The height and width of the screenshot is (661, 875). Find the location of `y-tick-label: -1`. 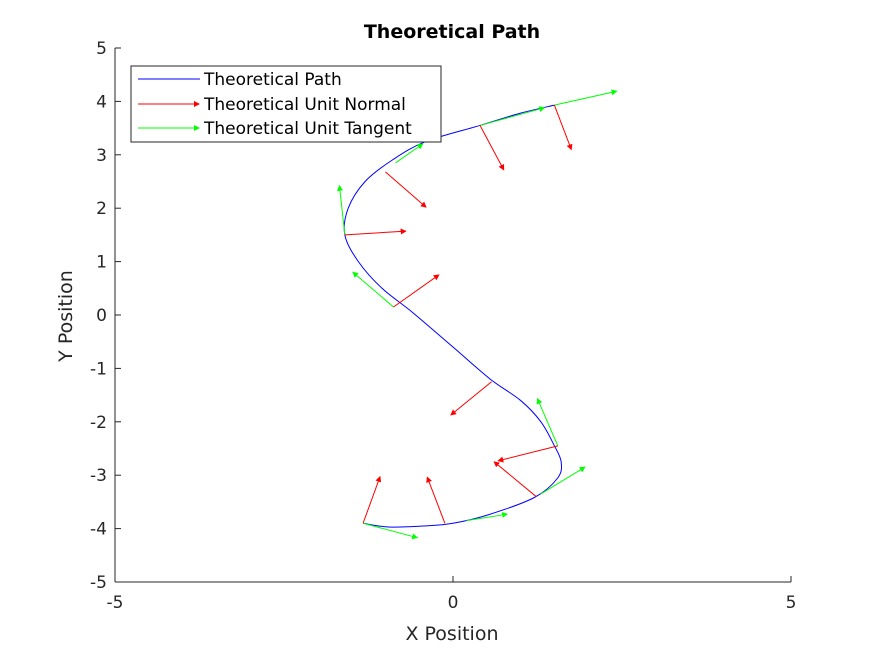

y-tick-label: -1 is located at coordinates (98, 369).